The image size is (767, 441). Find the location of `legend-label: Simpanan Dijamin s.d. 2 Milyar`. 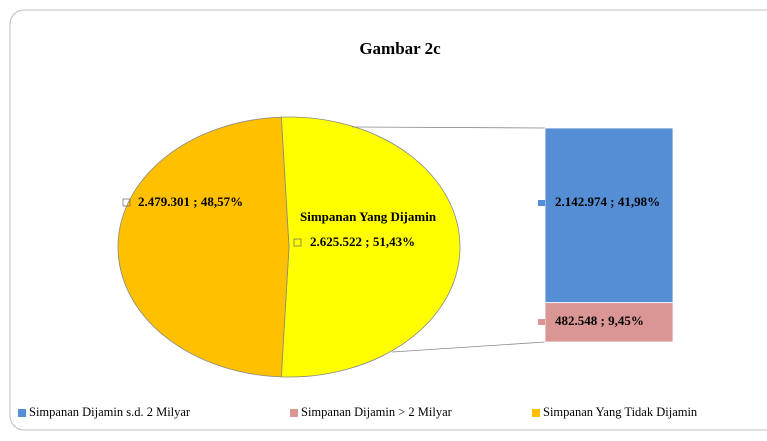

legend-label: Simpanan Dijamin s.d. 2 Milyar is located at coordinates (110, 412).